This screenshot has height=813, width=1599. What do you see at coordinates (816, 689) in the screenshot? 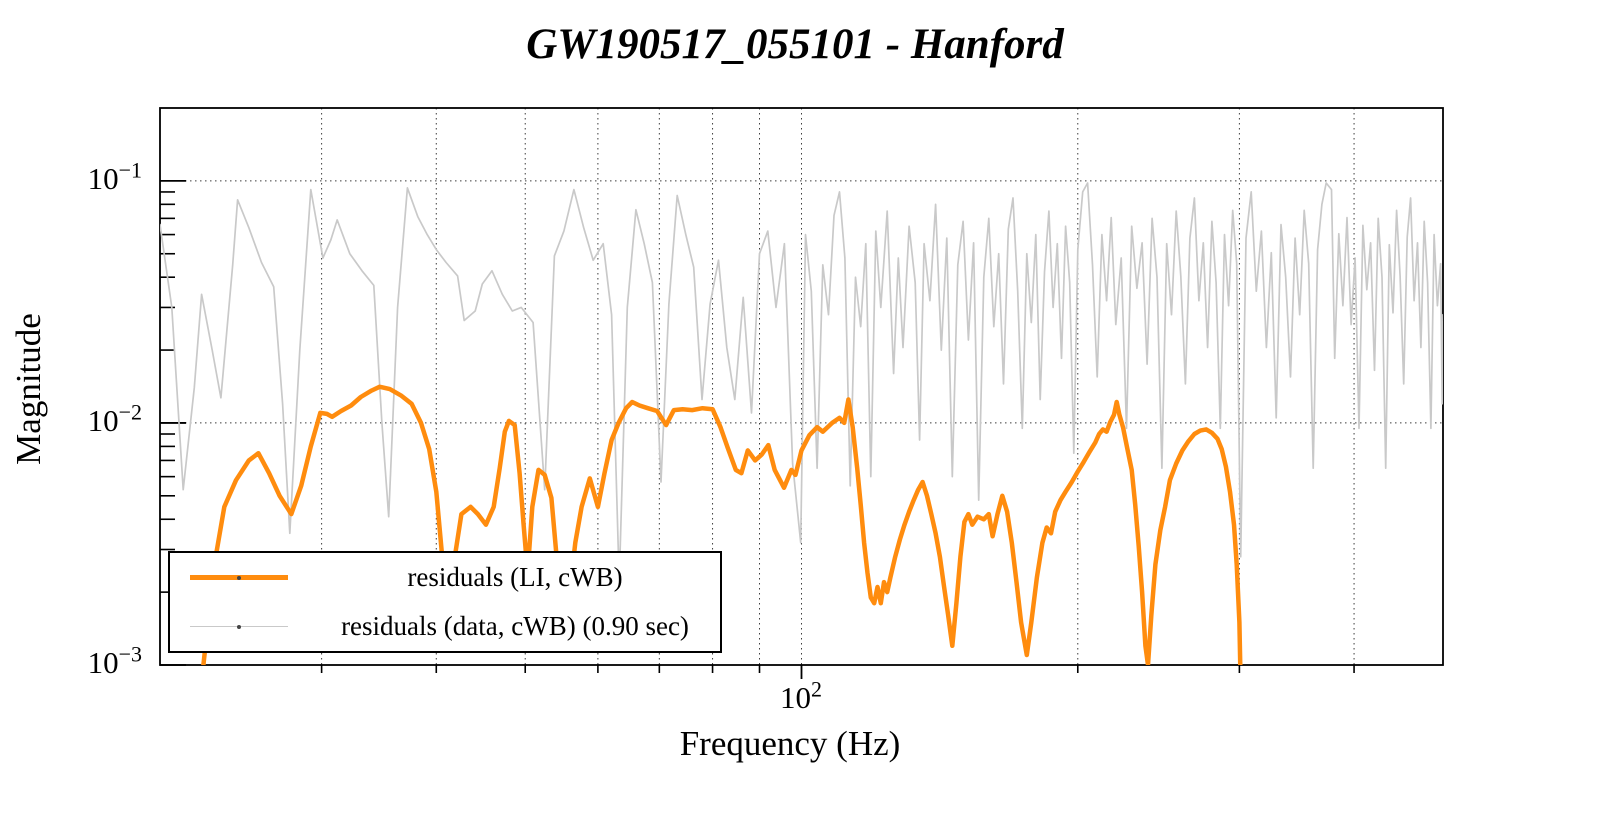
I see `x-tick-exponent: 2` at bounding box center [816, 689].